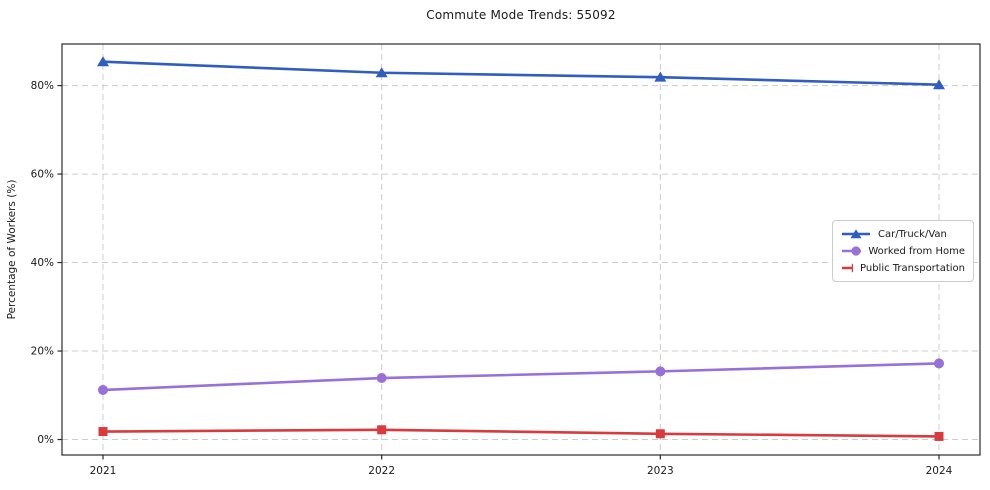 The height and width of the screenshot is (490, 990). What do you see at coordinates (521, 73) in the screenshot?
I see `series-line-car-truck-van` at bounding box center [521, 73].